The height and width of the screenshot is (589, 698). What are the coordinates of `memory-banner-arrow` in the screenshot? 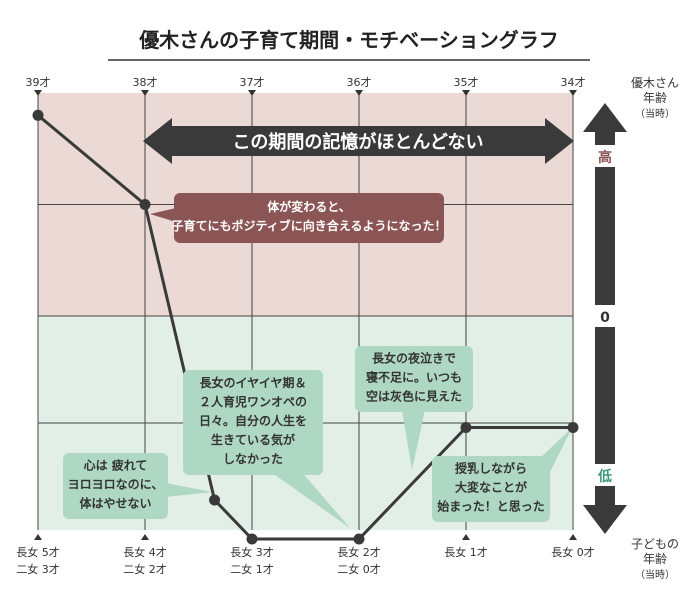 It's located at (358, 141).